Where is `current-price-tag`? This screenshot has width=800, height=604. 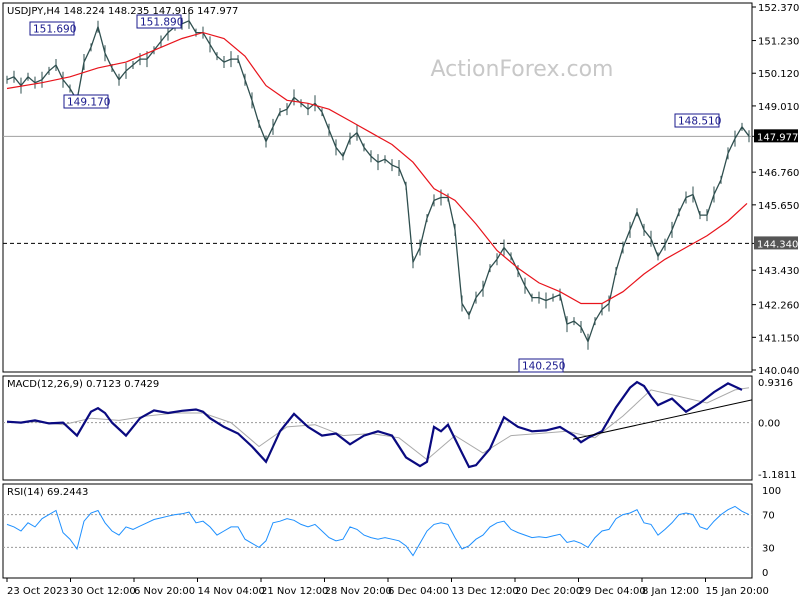
current-price-tag is located at coordinates (776, 136).